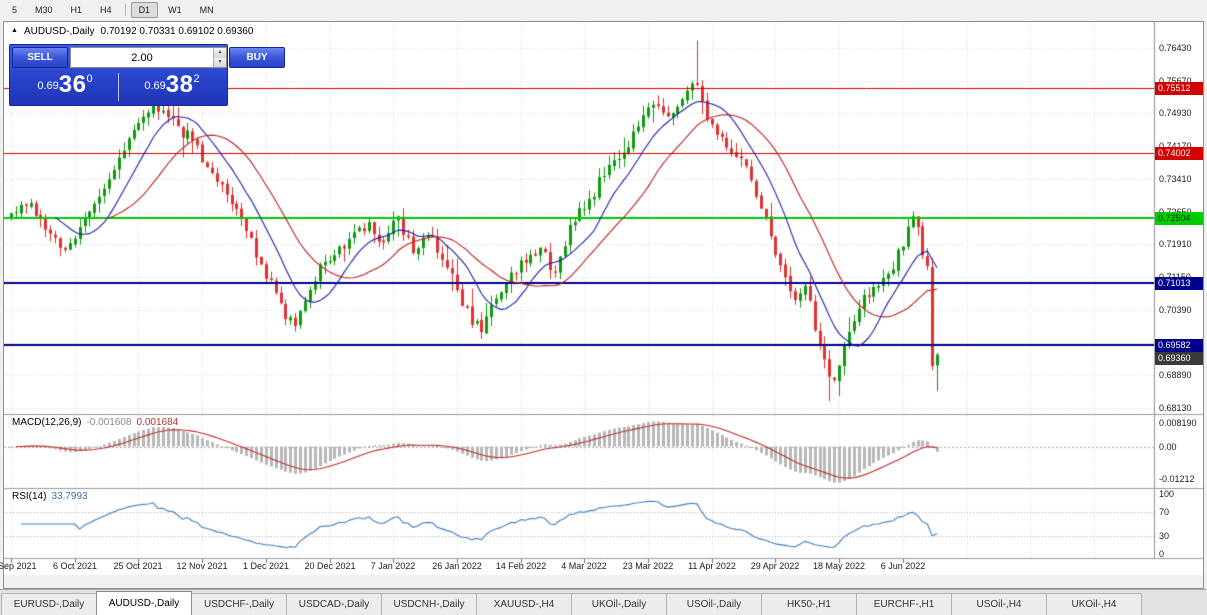 Image resolution: width=1207 pixels, height=615 pixels. What do you see at coordinates (109, 422) in the screenshot?
I see `macd-main-value: -0.001608` at bounding box center [109, 422].